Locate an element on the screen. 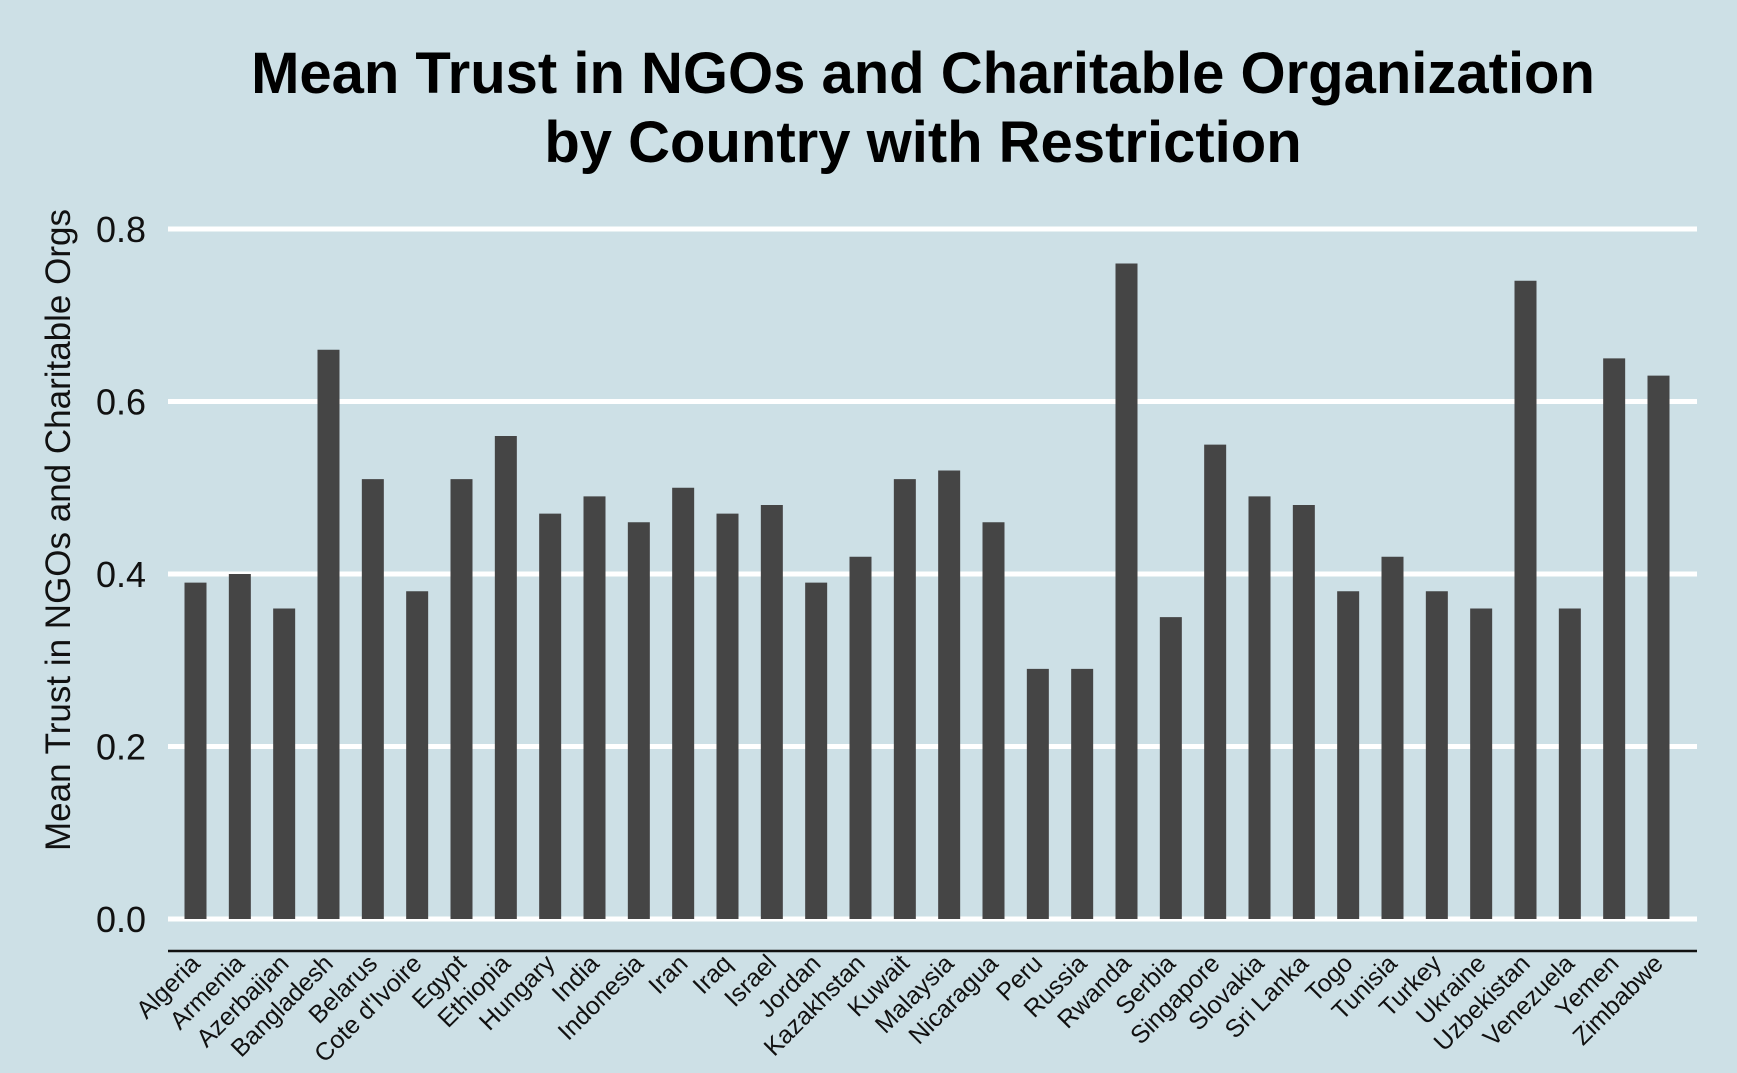 The height and width of the screenshot is (1073, 1737). bar-algeria is located at coordinates (195, 750).